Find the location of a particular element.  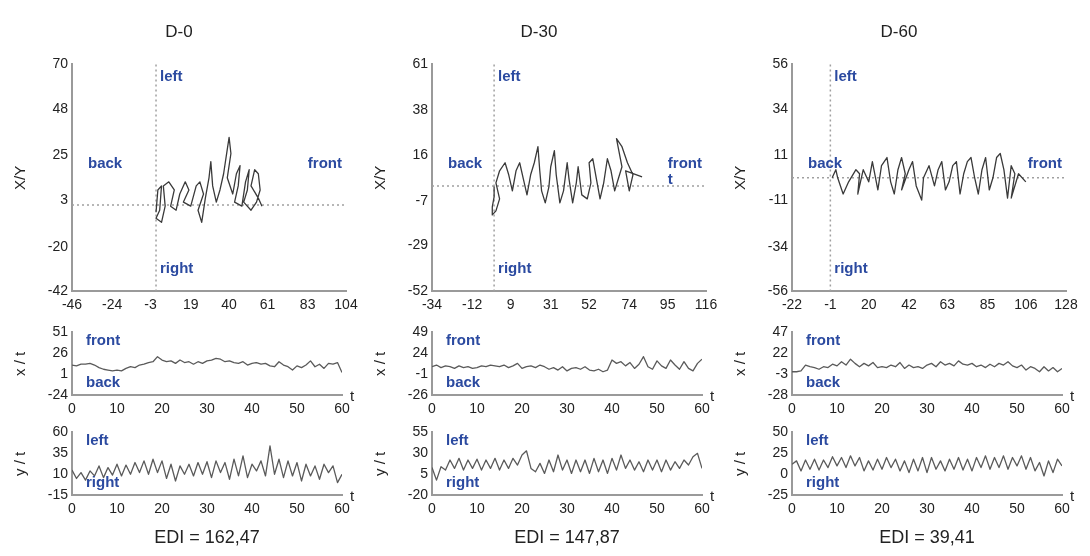

y-tick-label: 55 is located at coordinates (420, 431).